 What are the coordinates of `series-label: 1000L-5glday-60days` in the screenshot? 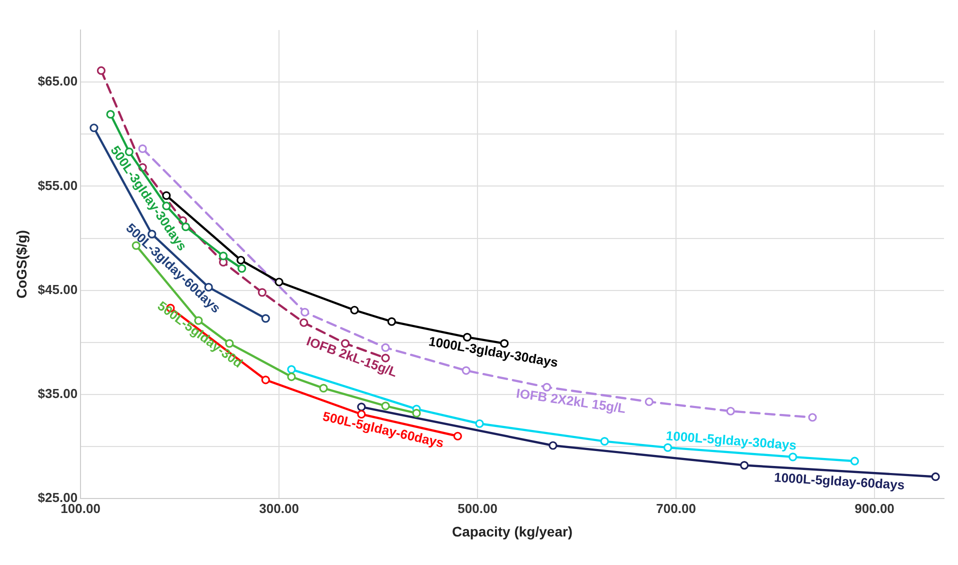 It's located at (839, 481).